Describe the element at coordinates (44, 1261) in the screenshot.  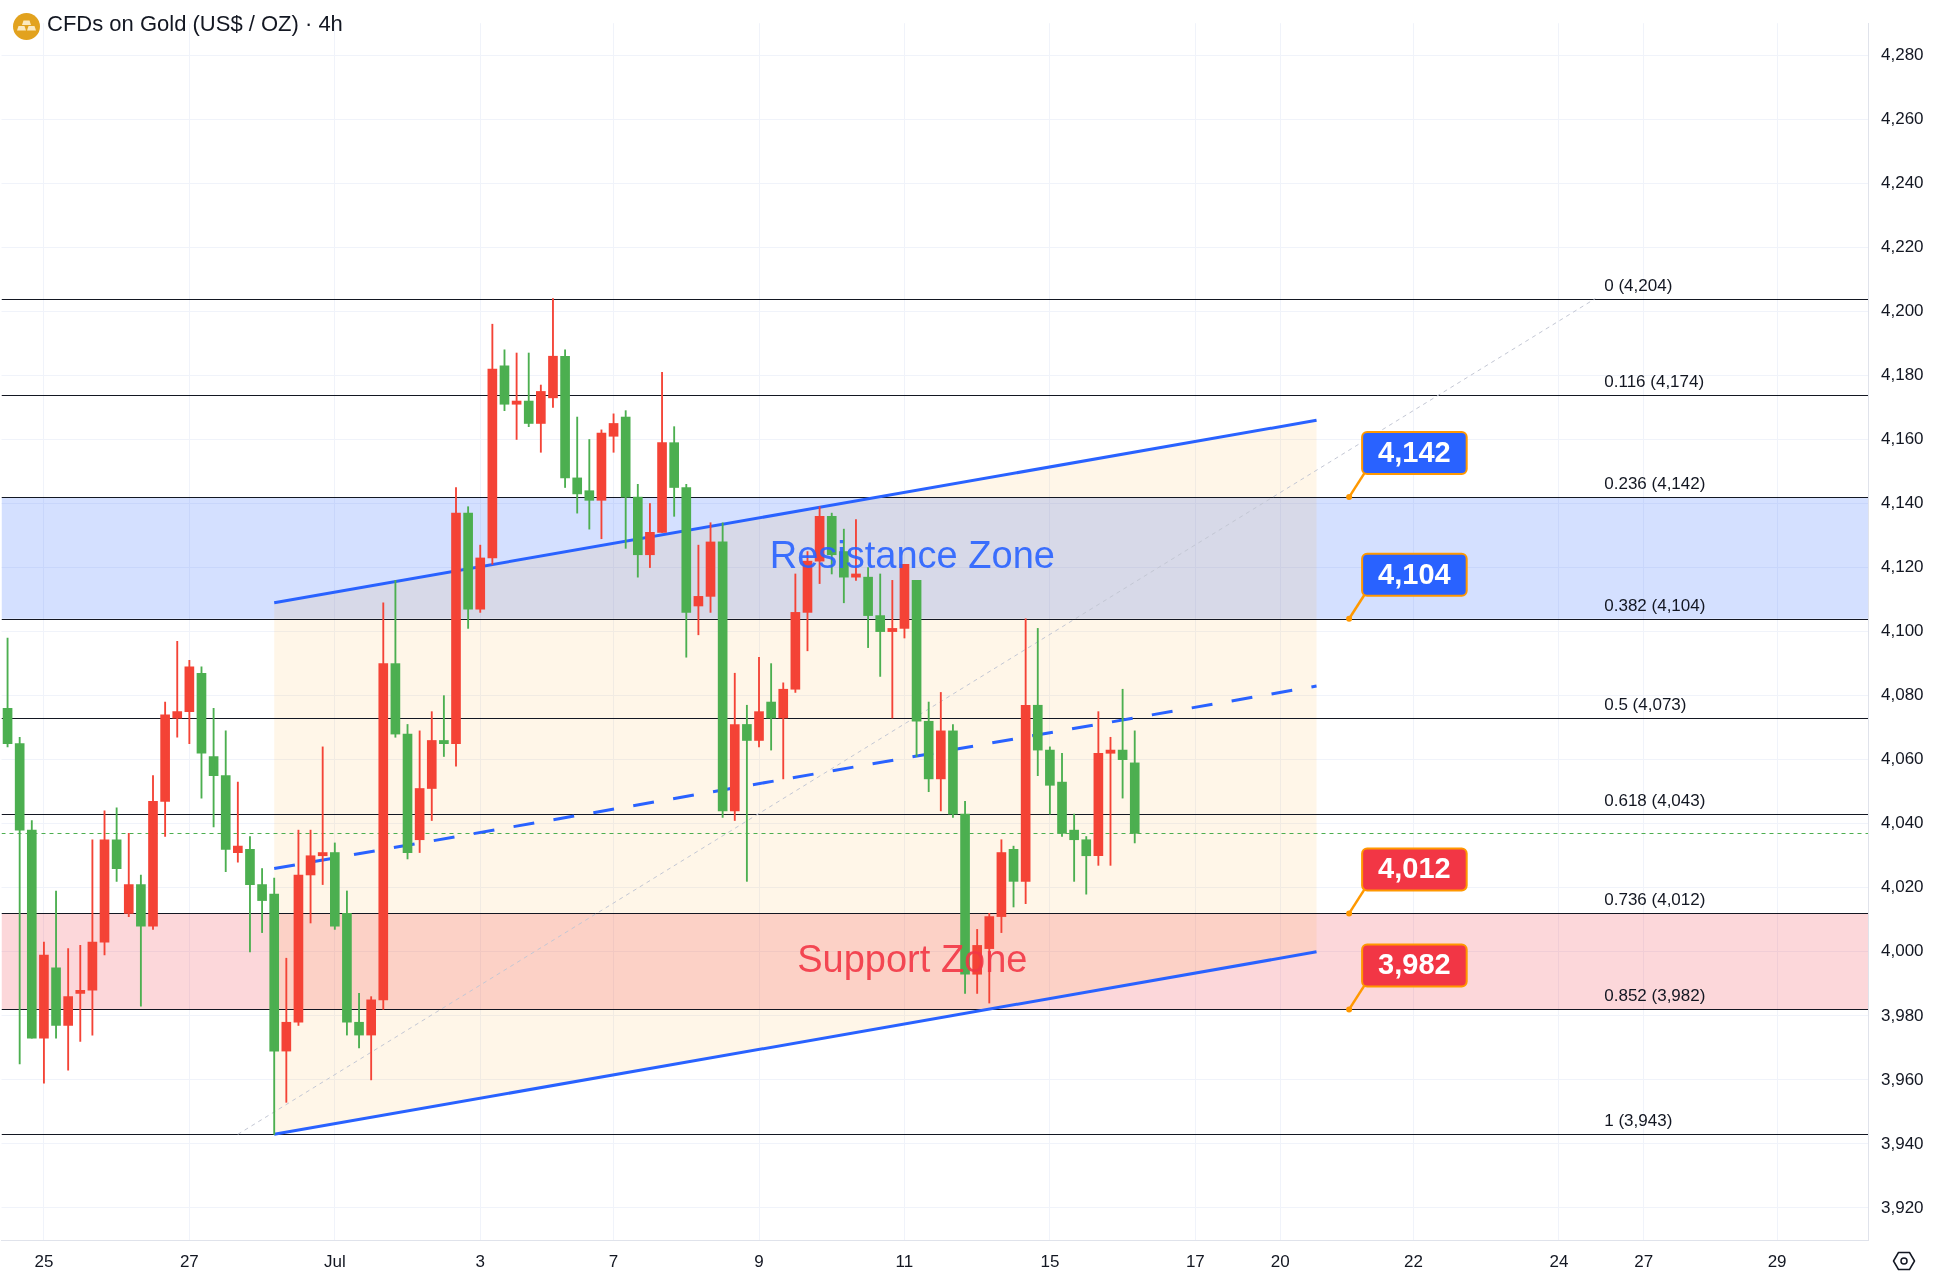
I see `x-tick-label: 25` at that location.